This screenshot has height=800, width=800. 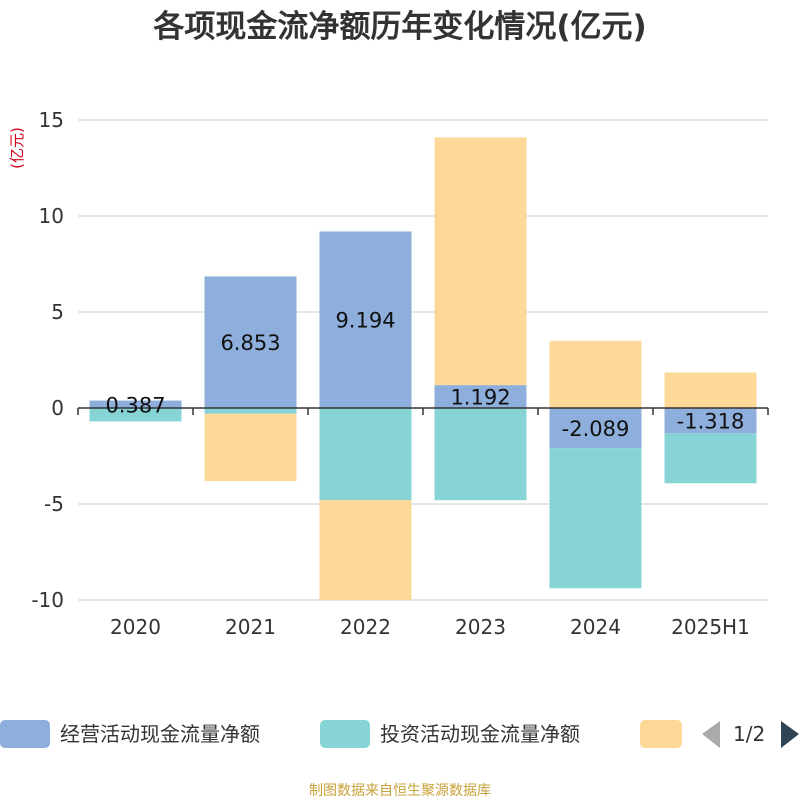 I want to click on data-label: 6.853, so click(x=250, y=343).